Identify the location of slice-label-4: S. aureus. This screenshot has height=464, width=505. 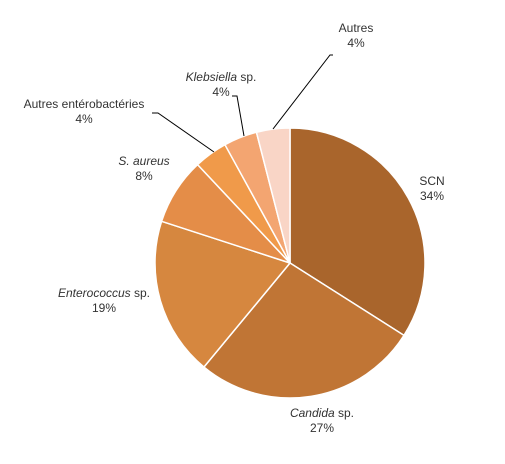
(143, 161).